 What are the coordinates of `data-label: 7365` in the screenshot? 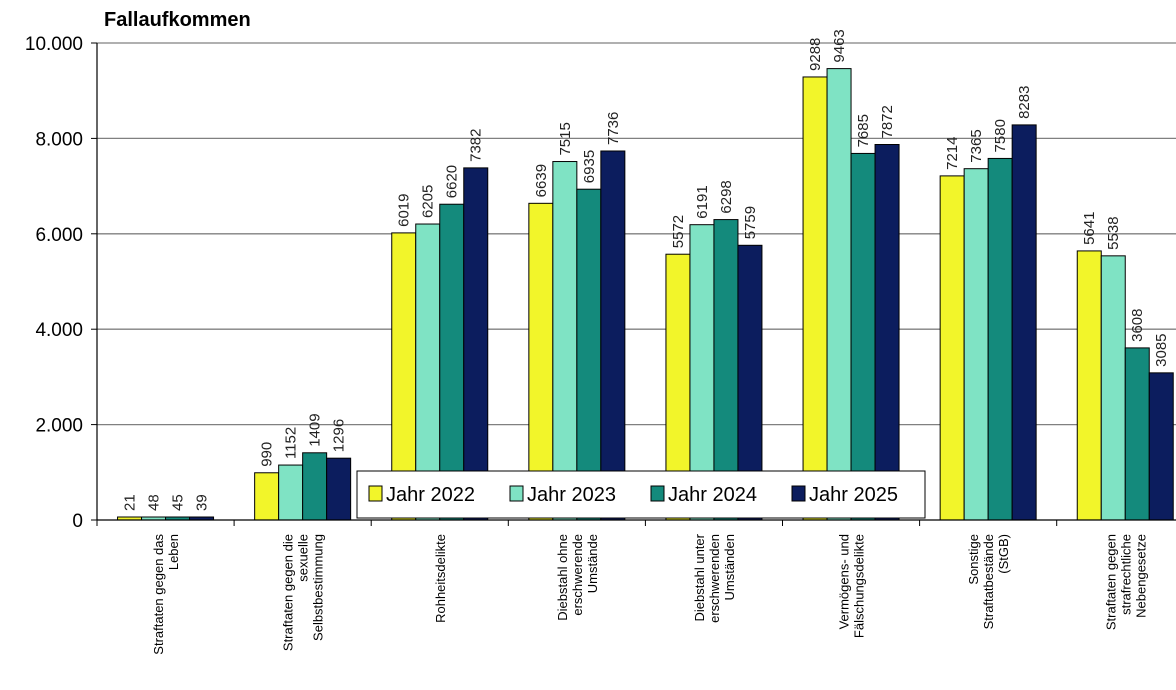 It's located at (976, 145).